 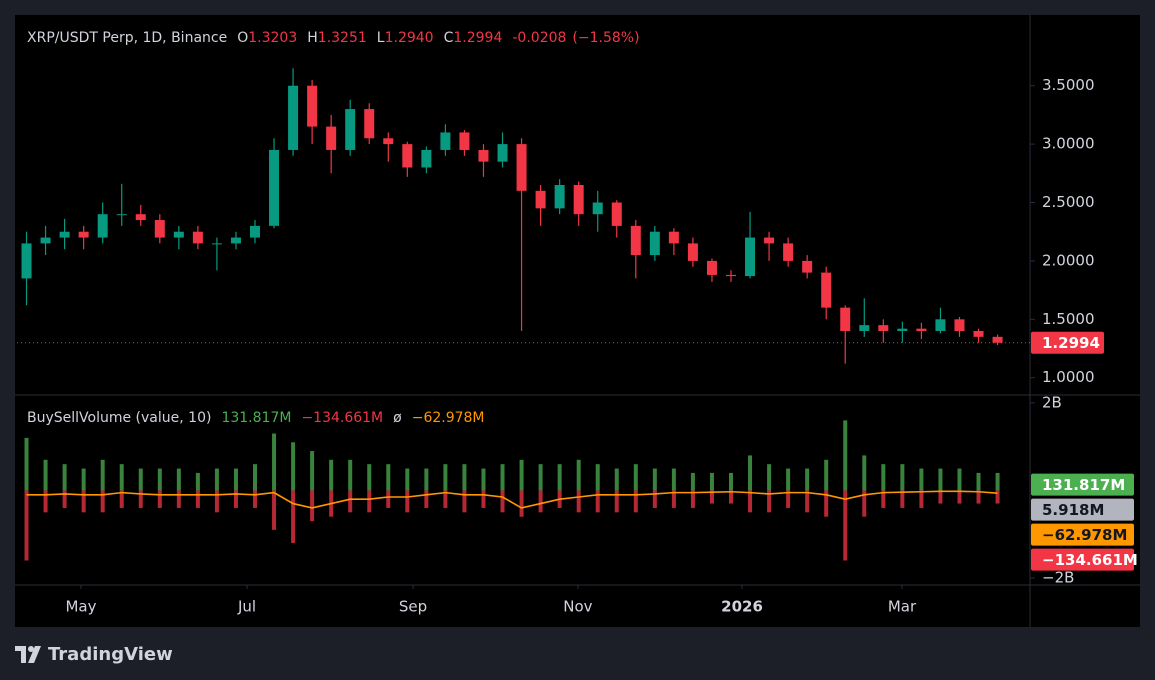 I want to click on y-tick-label: 2B, so click(x=1052, y=402).